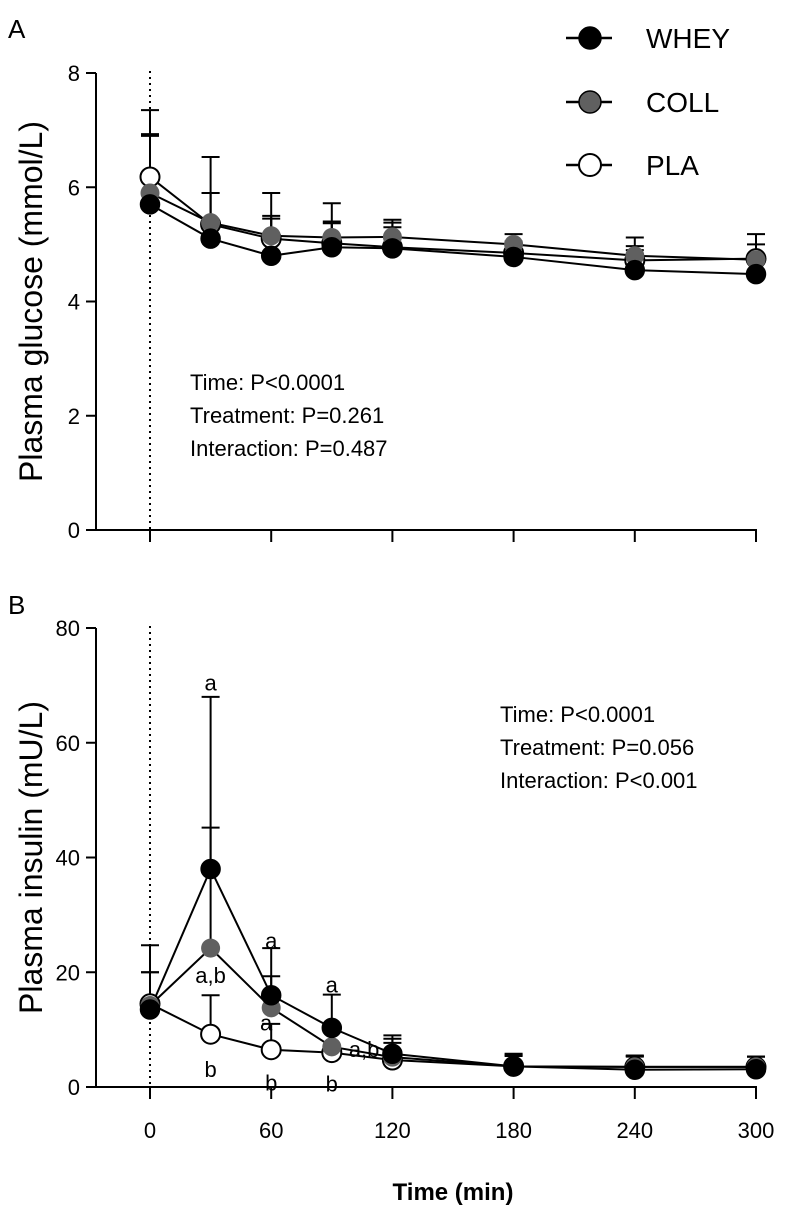  Describe the element at coordinates (513, 1130) in the screenshot. I see `x-tick-label: 180` at that location.